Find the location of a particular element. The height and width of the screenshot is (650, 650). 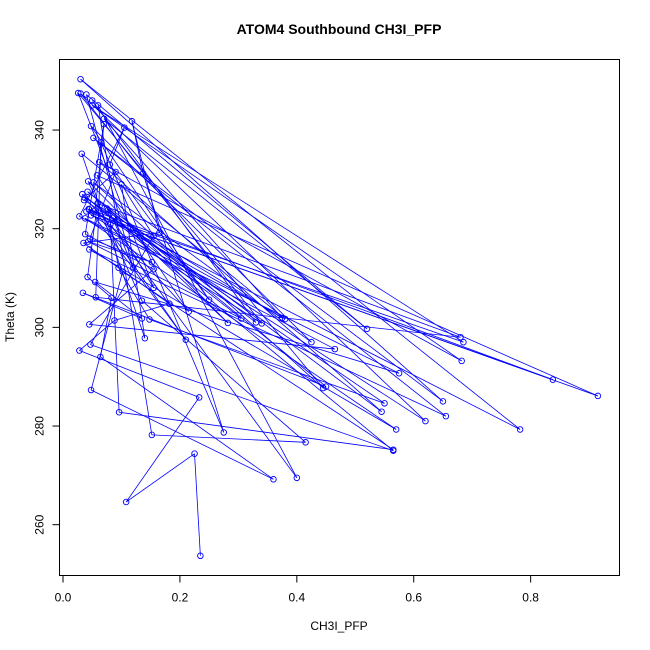

x-tick-label: 0.6 is located at coordinates (413, 598).